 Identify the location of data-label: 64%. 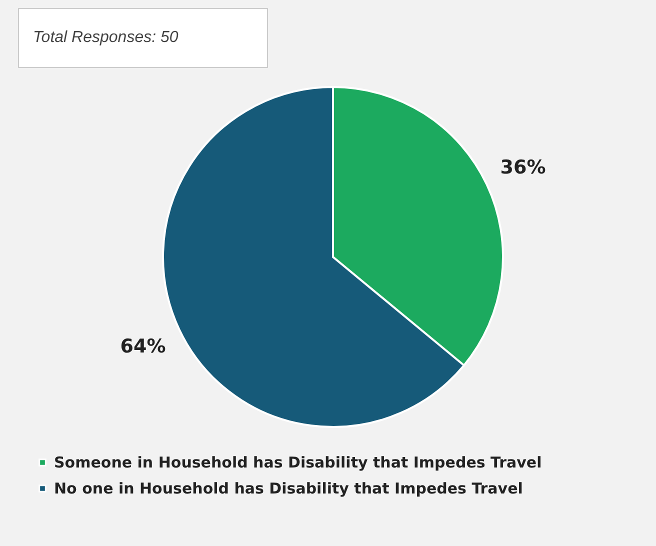
(143, 346).